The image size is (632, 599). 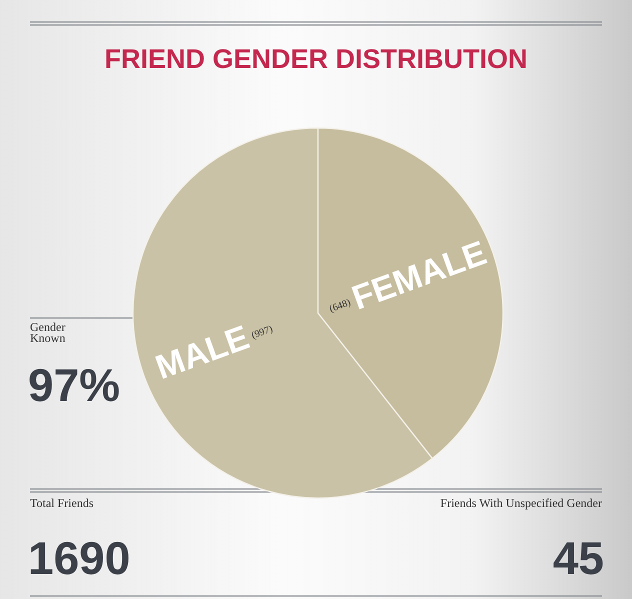 I want to click on text: Gender Known, so click(x=48, y=332).